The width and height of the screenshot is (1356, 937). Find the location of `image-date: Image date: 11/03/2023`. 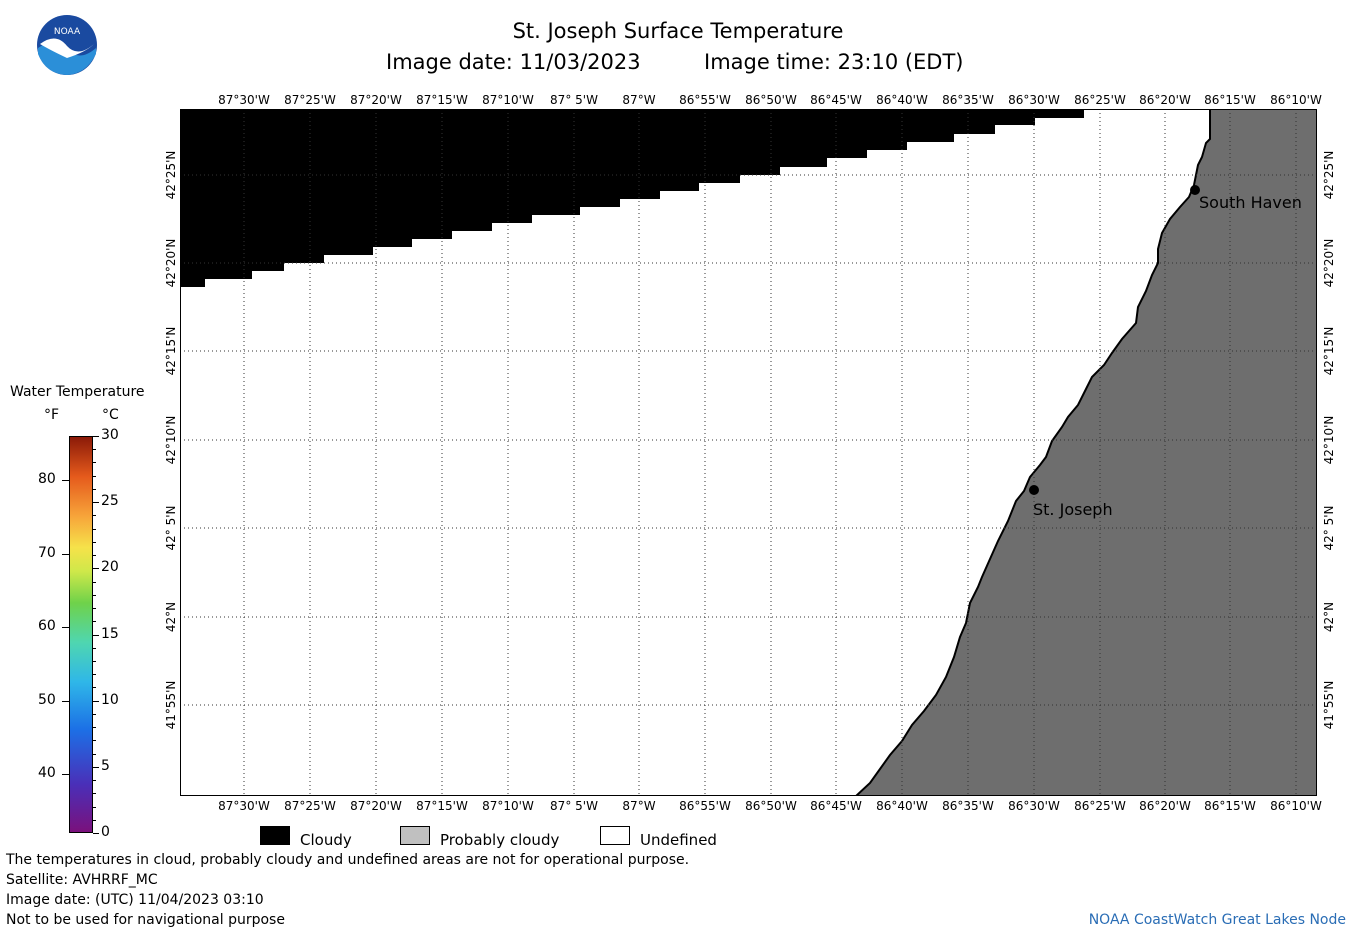

image-date: Image date: 11/03/2023 is located at coordinates (513, 62).